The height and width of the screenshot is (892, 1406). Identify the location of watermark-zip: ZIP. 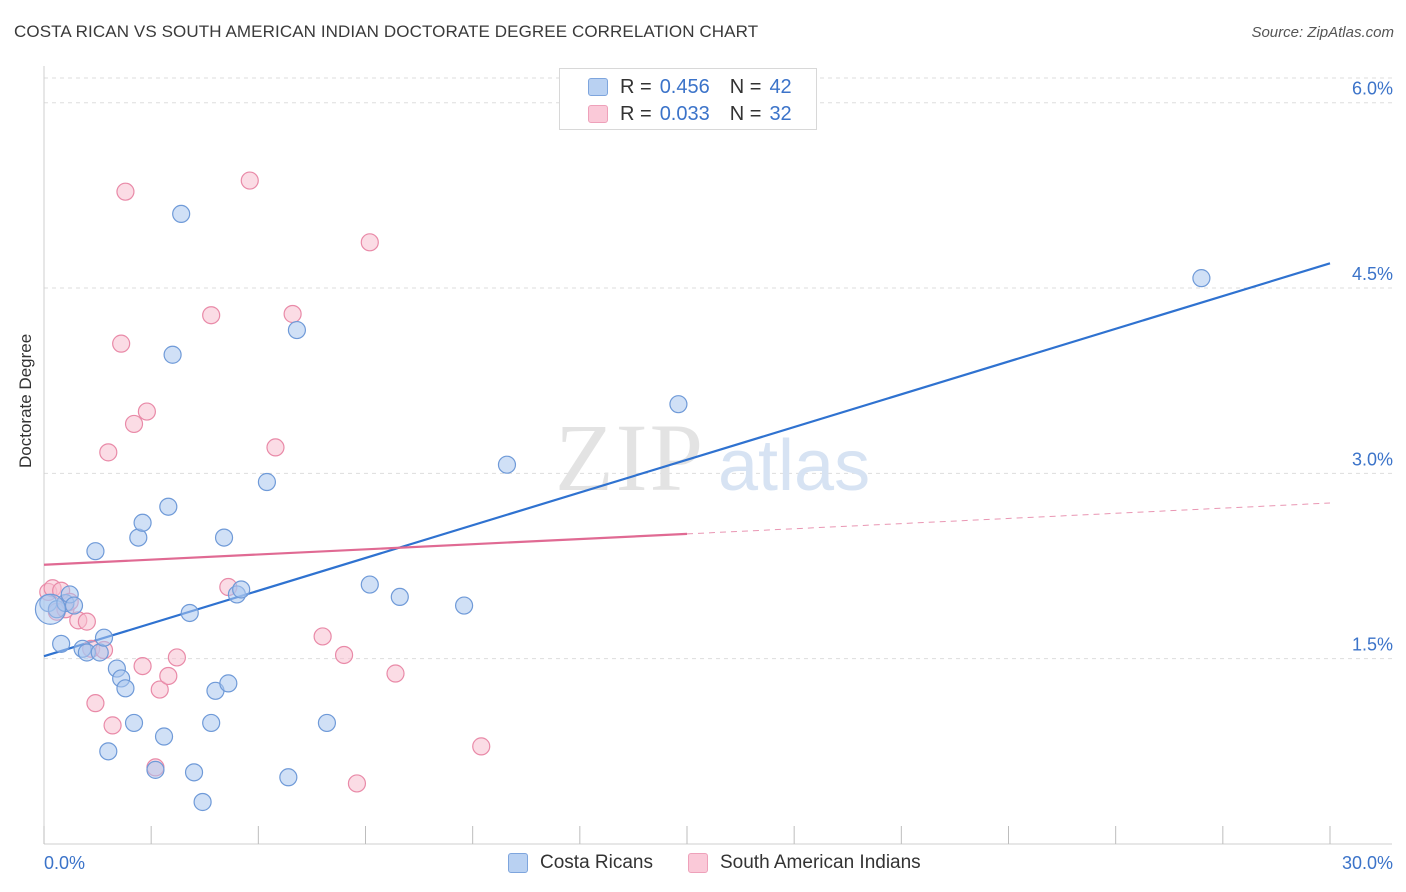
(630, 457).